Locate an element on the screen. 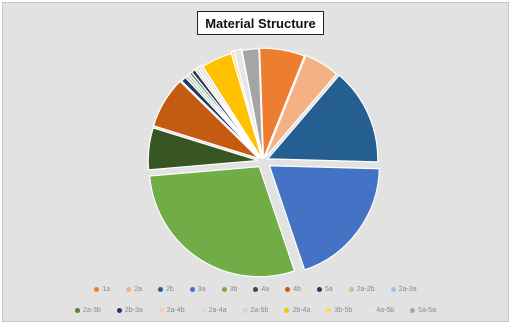  pie-slice-4b is located at coordinates (205, 119).